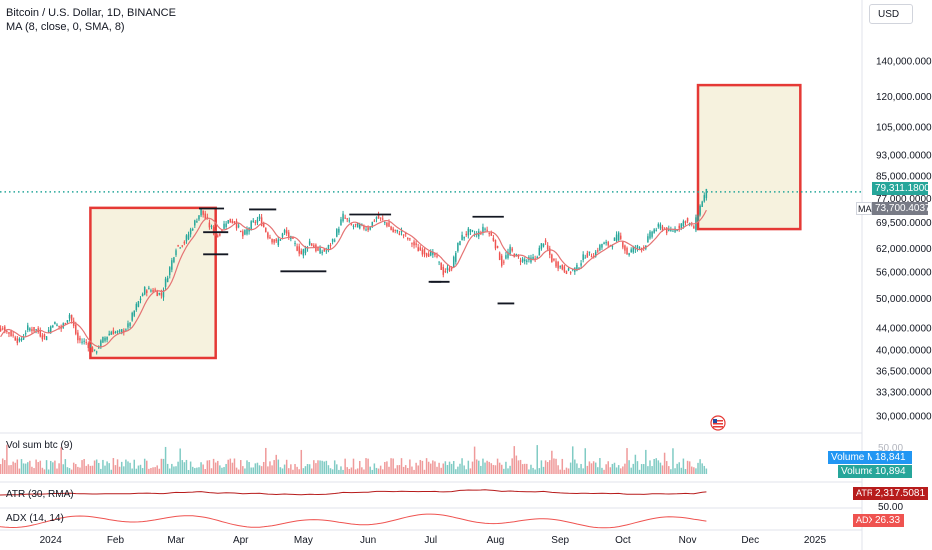  Describe the element at coordinates (65, 27) in the screenshot. I see `ma-indicator-title: MA (8, close, 0, SMA, 8)` at that location.